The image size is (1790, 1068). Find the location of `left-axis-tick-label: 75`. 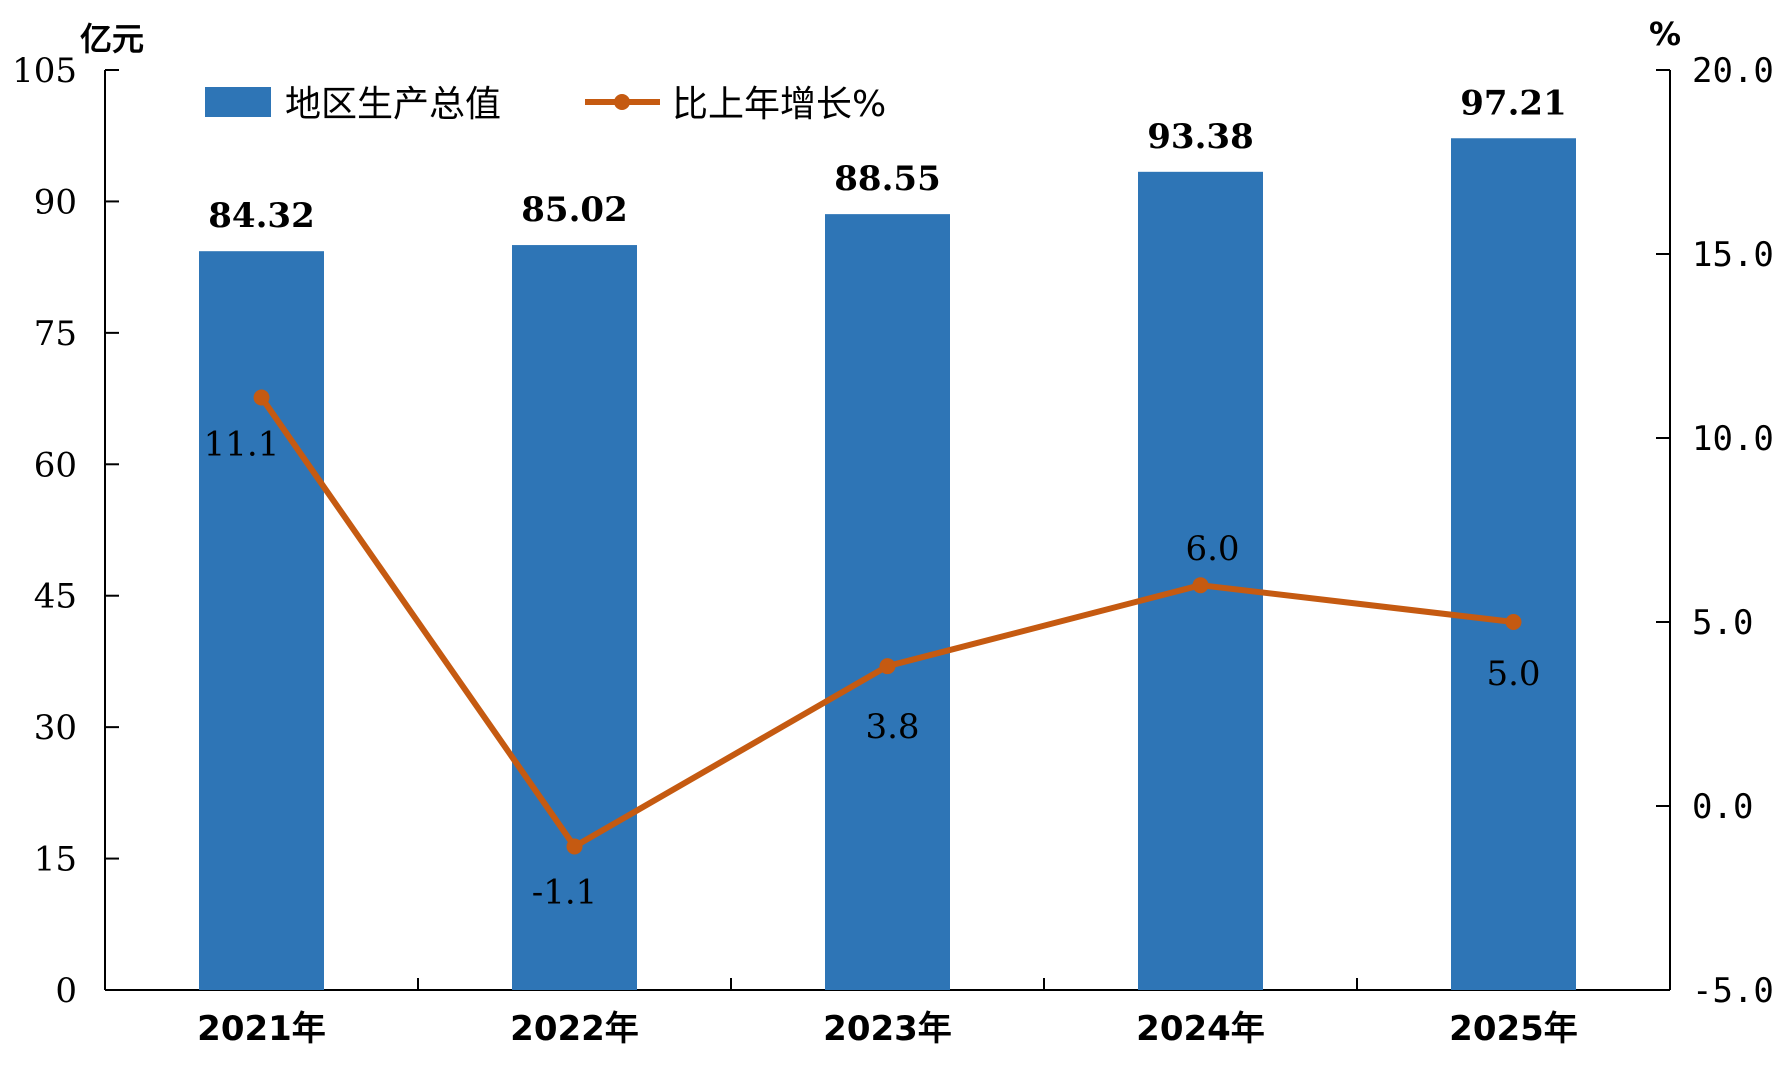

left-axis-tick-label: 75 is located at coordinates (55, 334).